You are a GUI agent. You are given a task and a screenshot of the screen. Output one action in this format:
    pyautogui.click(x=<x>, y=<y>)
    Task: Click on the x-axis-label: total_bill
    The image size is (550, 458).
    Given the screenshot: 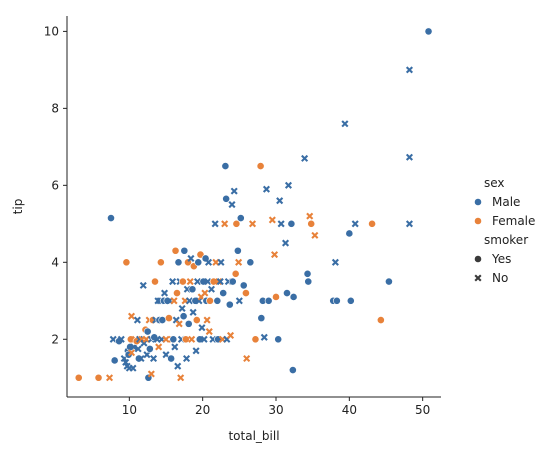 What is the action you would take?
    pyautogui.click(x=253, y=436)
    